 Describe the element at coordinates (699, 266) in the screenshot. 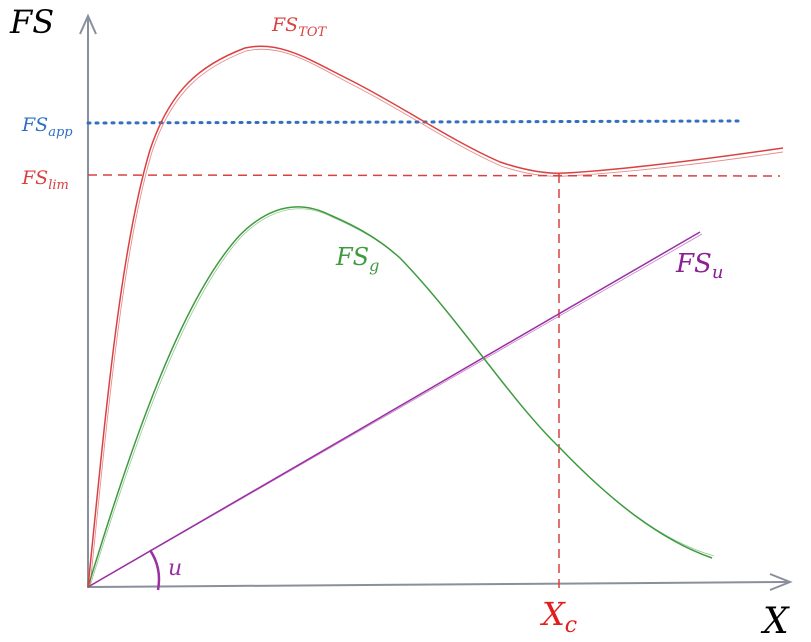

I see `fs-u-label: FSu` at that location.